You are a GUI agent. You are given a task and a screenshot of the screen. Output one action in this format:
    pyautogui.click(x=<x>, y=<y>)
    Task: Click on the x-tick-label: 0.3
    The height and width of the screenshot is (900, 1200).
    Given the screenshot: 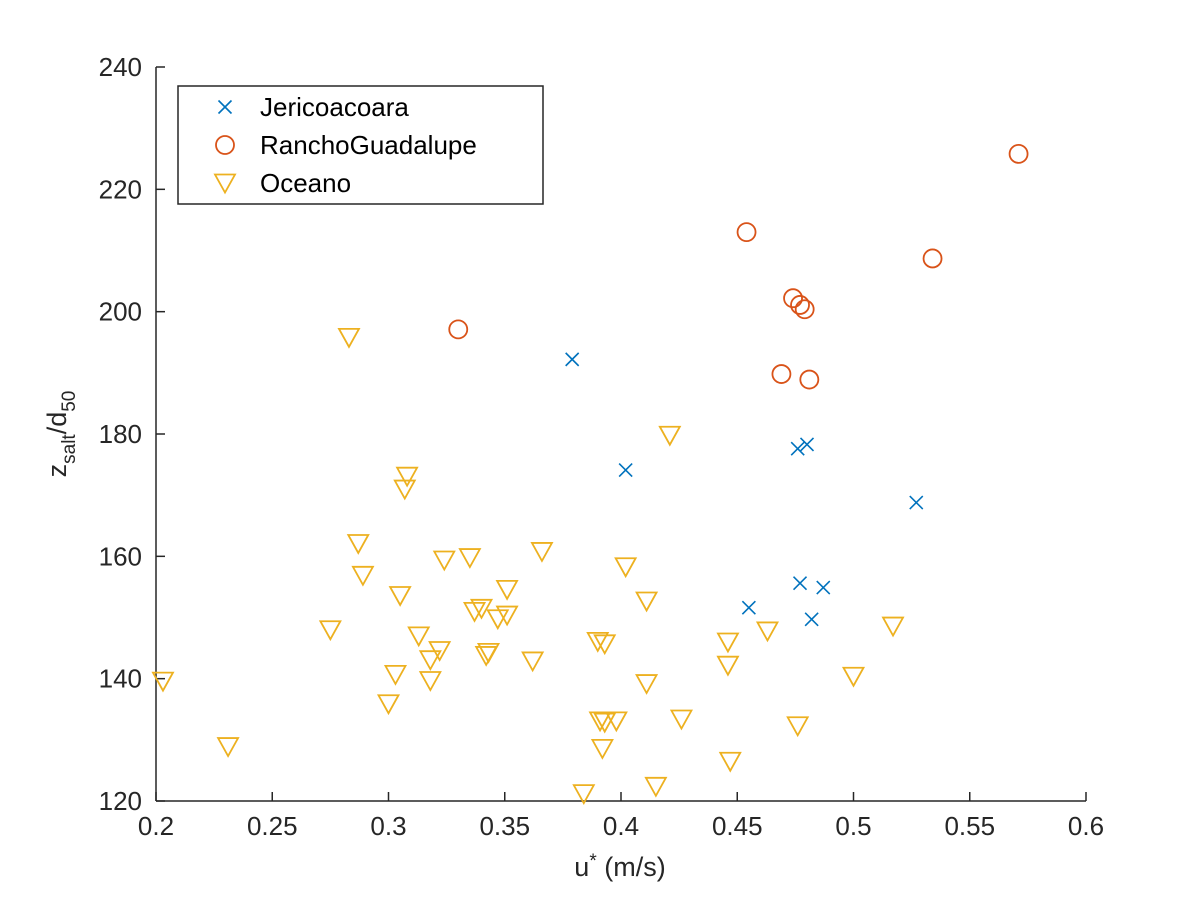 What is the action you would take?
    pyautogui.click(x=388, y=826)
    